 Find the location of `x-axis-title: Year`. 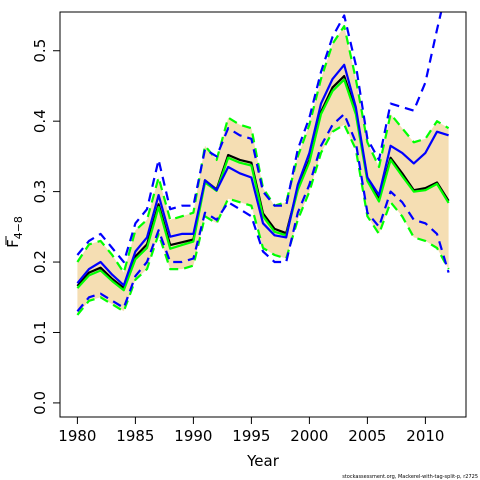

x-axis-title: Year is located at coordinates (263, 461).